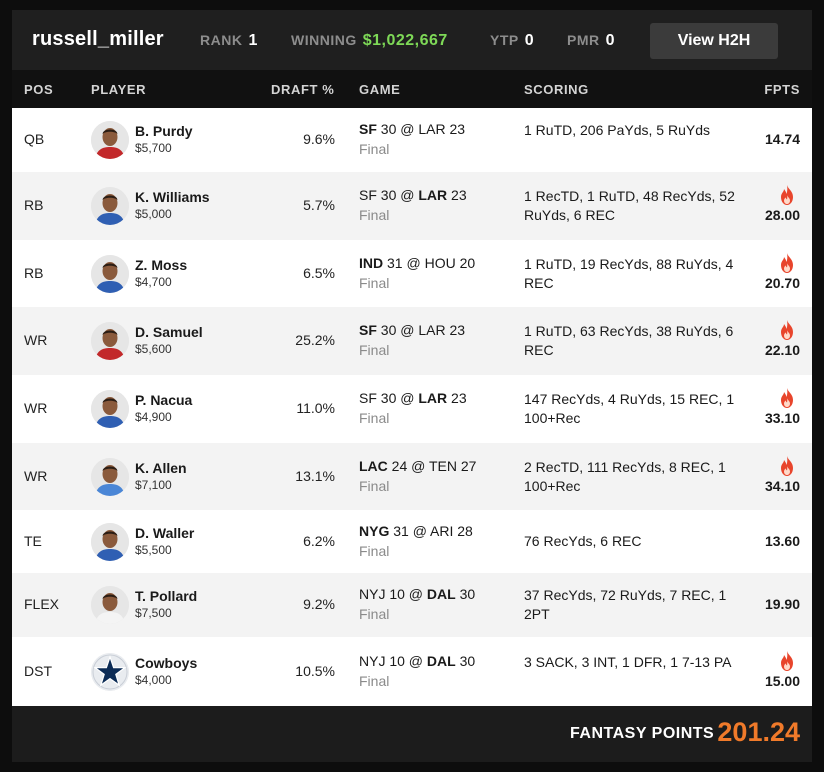  I want to click on column-fpts: FPTS, so click(782, 89).